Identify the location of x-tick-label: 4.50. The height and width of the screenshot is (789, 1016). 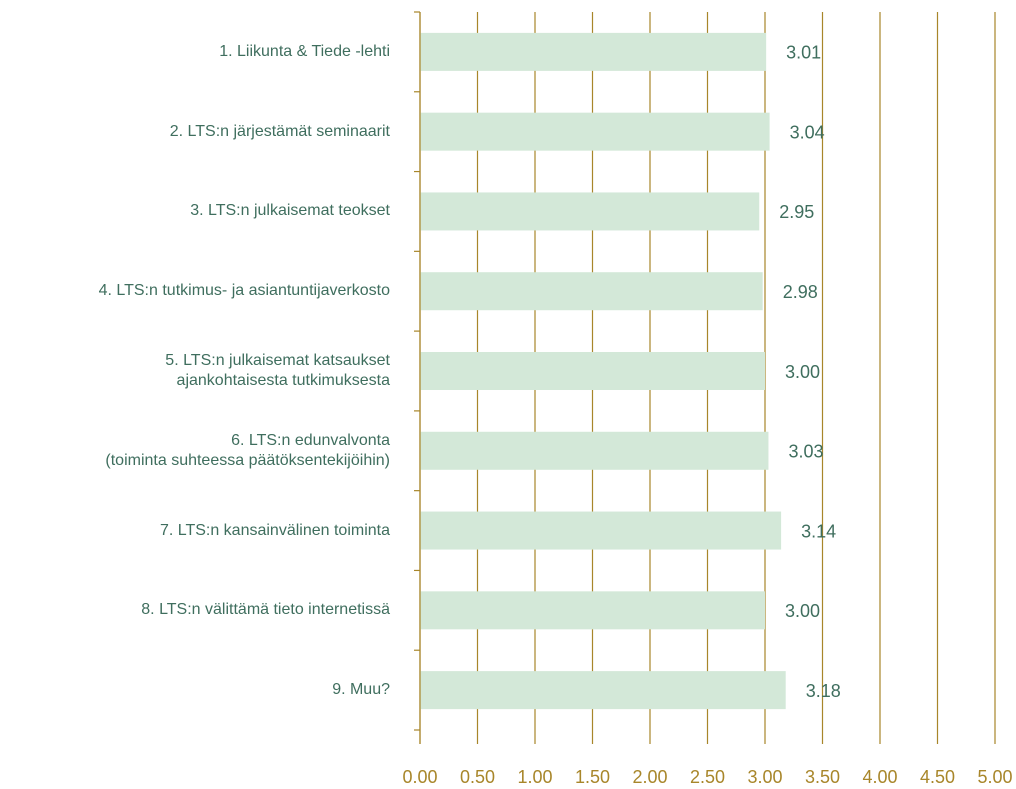
(937, 777).